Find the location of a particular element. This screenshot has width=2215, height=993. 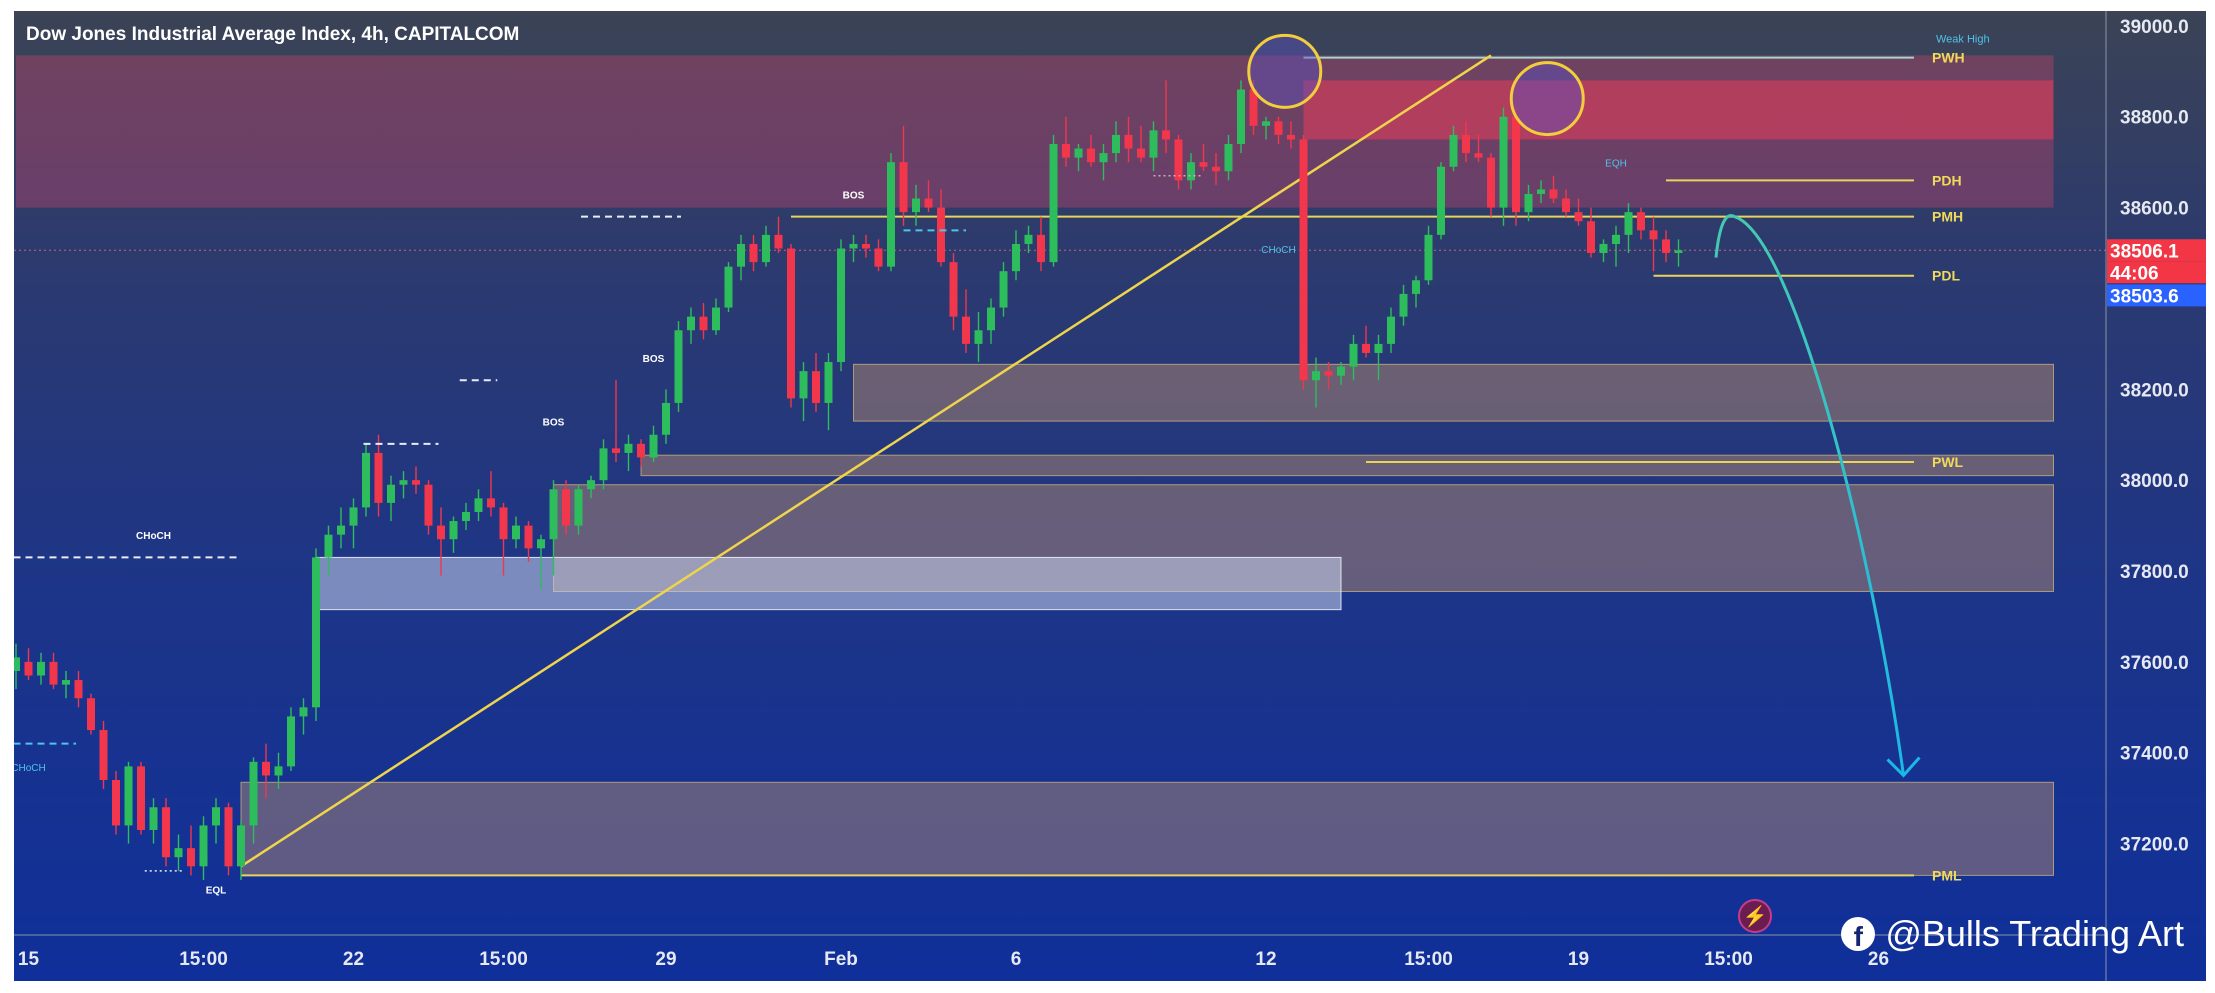

price-tag-label: 44:06 is located at coordinates (2134, 273).